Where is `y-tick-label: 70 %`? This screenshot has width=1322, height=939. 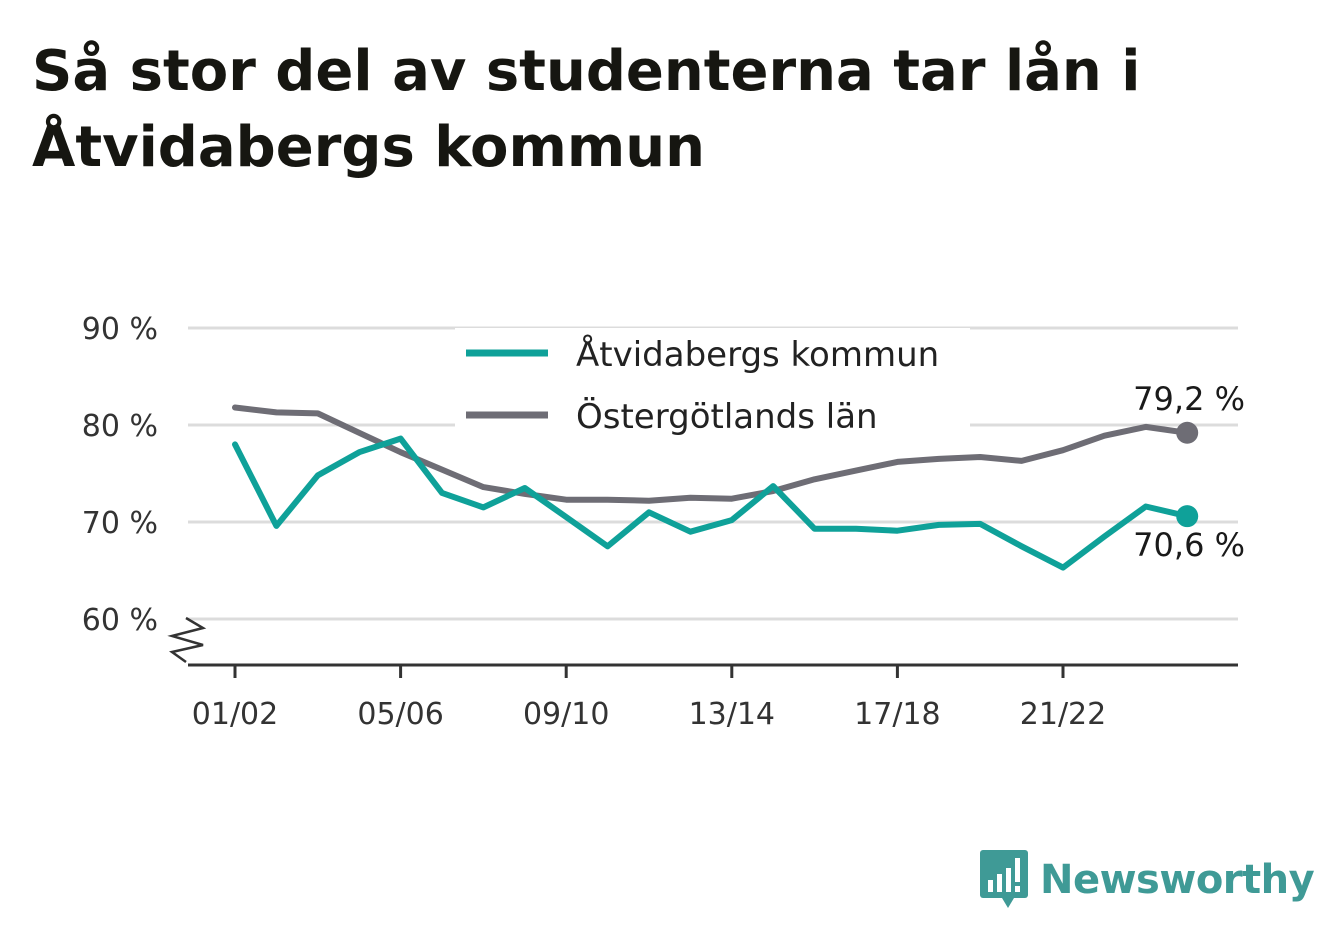
y-tick-label: 70 % is located at coordinates (120, 523).